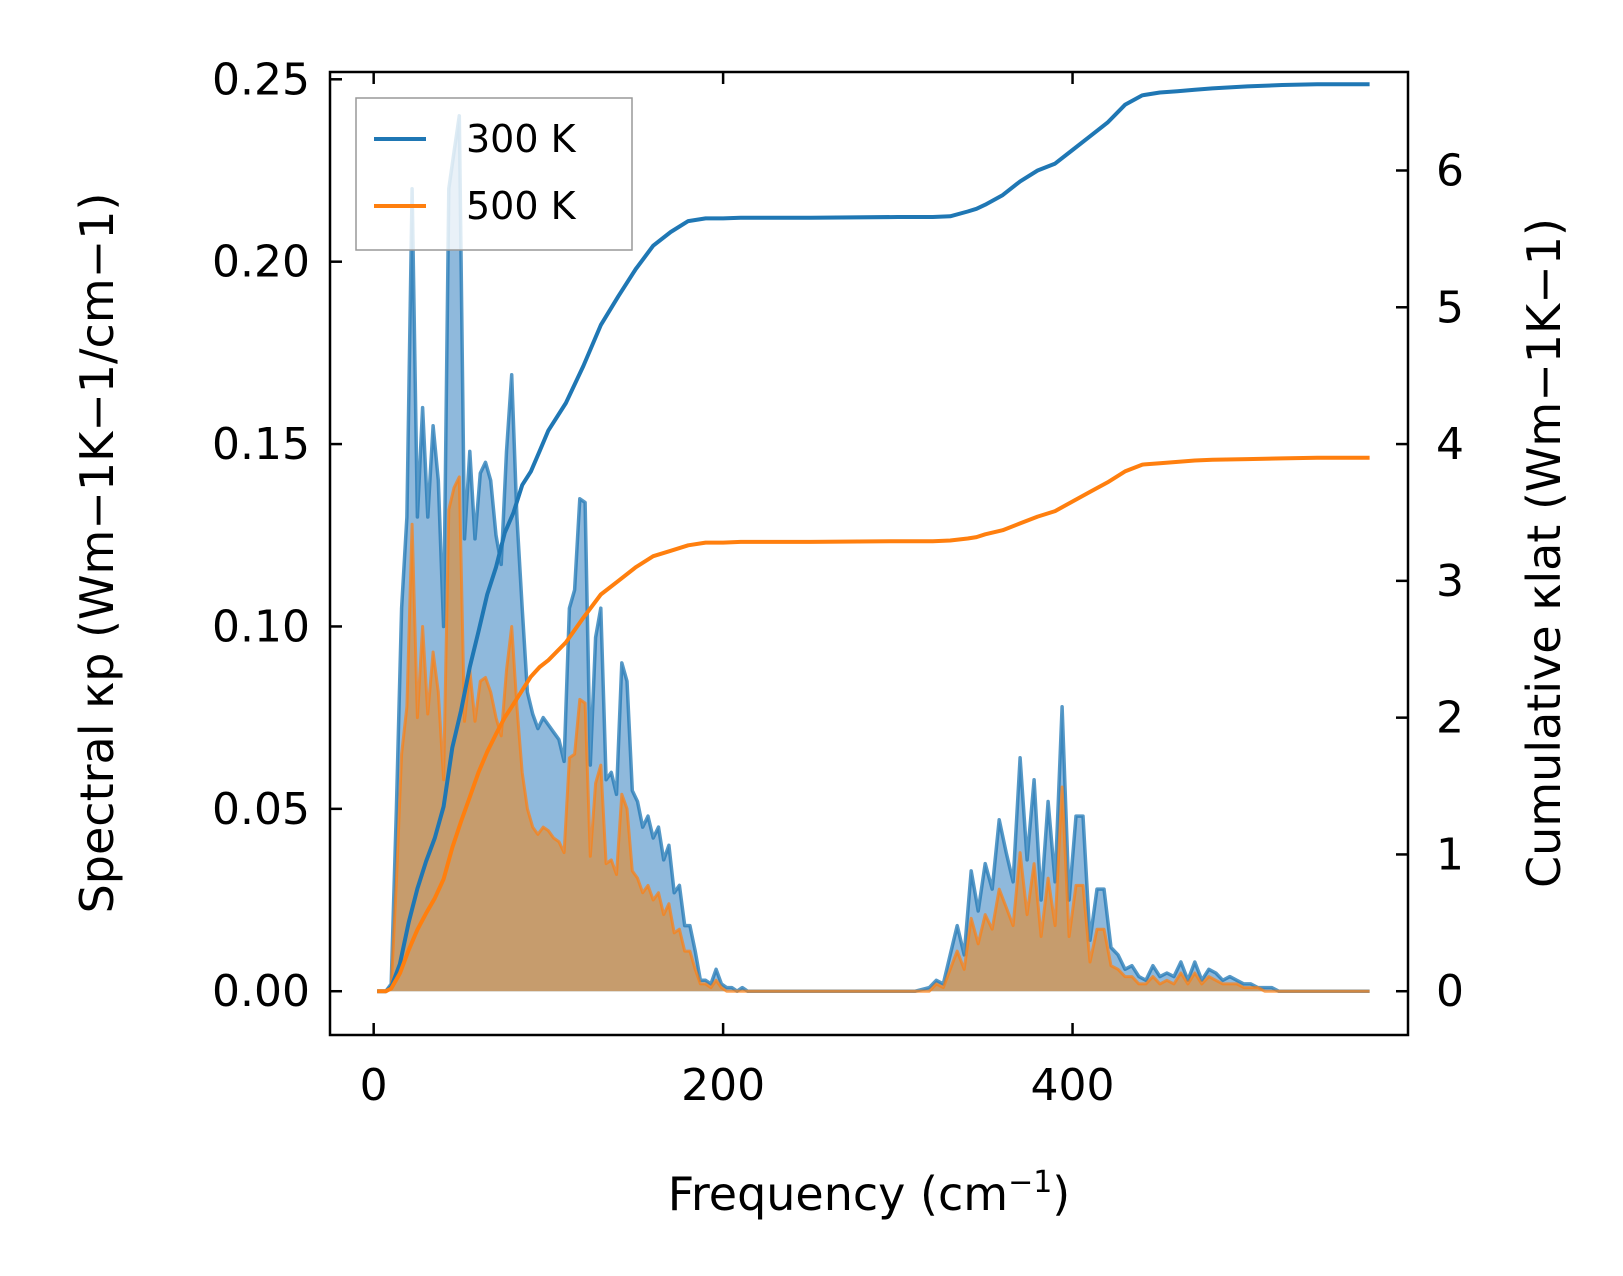  I want to click on legend-label-500K: 500 K, so click(521, 206).